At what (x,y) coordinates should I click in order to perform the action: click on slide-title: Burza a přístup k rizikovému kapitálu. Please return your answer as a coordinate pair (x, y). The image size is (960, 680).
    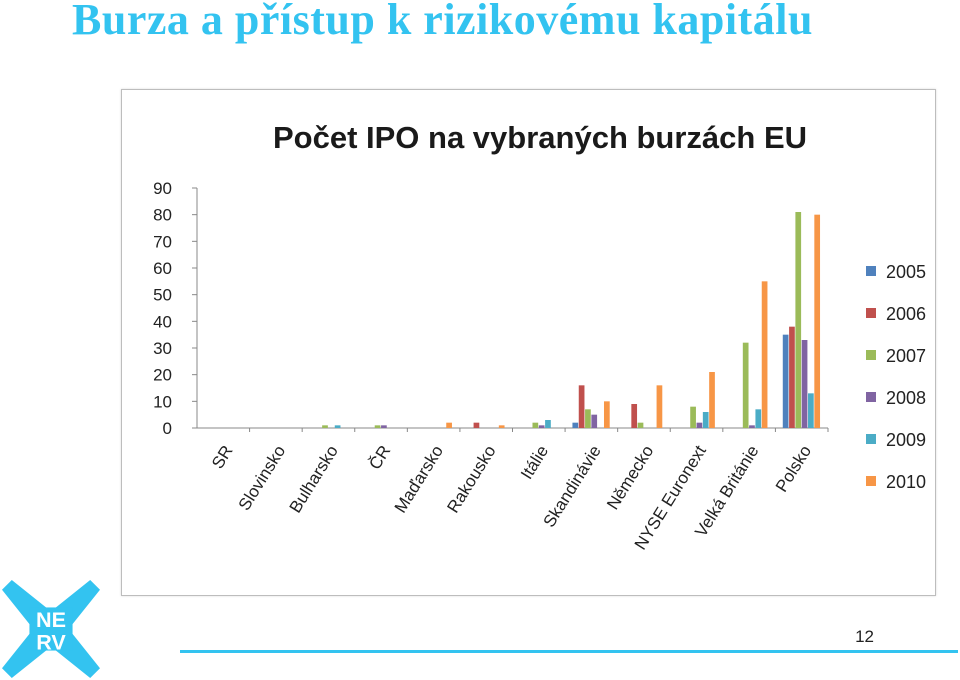
    Looking at the image, I should click on (442, 22).